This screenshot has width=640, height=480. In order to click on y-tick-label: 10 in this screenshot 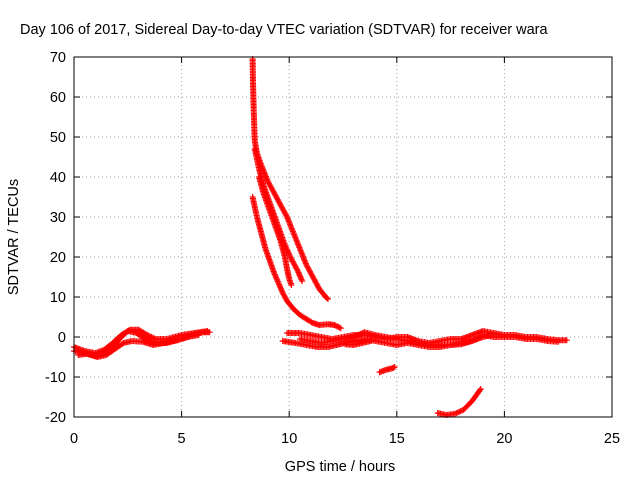, I will do `click(58, 298)`.